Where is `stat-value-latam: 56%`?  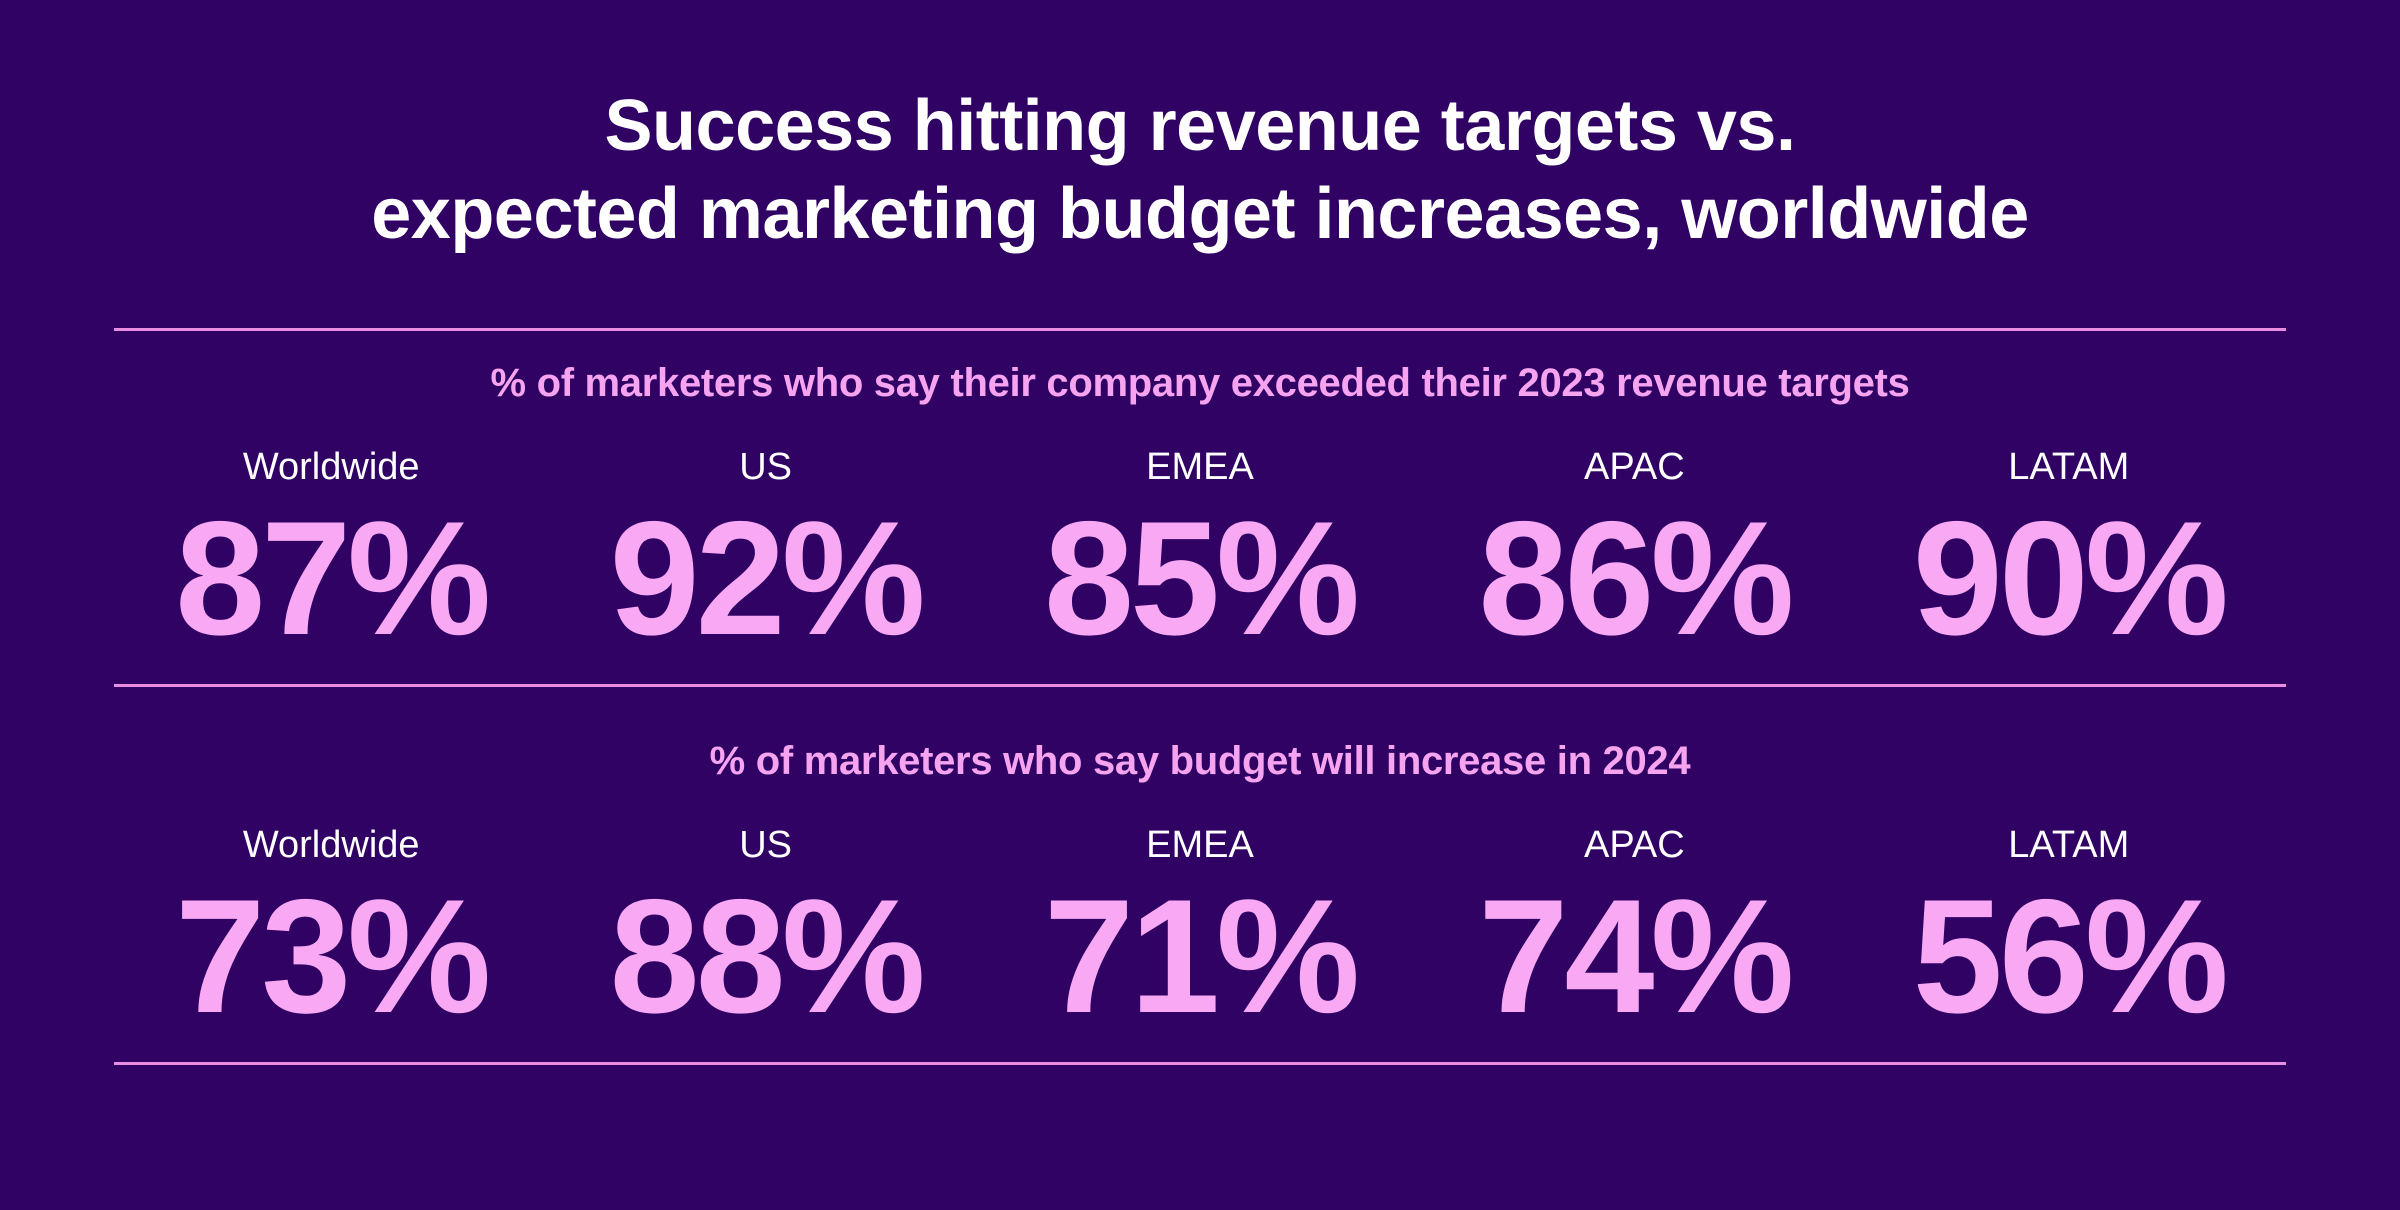 stat-value-latam: 56% is located at coordinates (2070, 956).